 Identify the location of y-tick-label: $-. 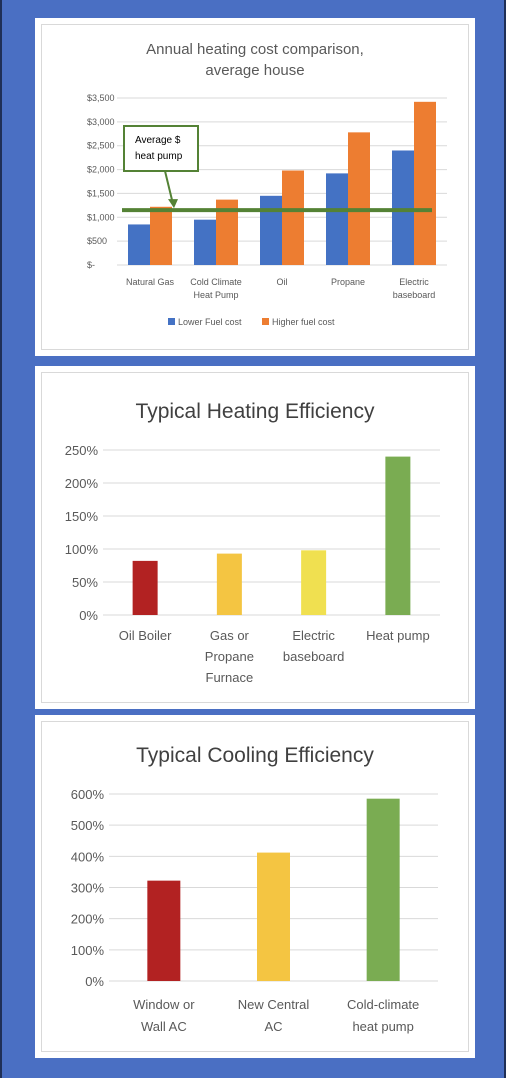
(91, 265).